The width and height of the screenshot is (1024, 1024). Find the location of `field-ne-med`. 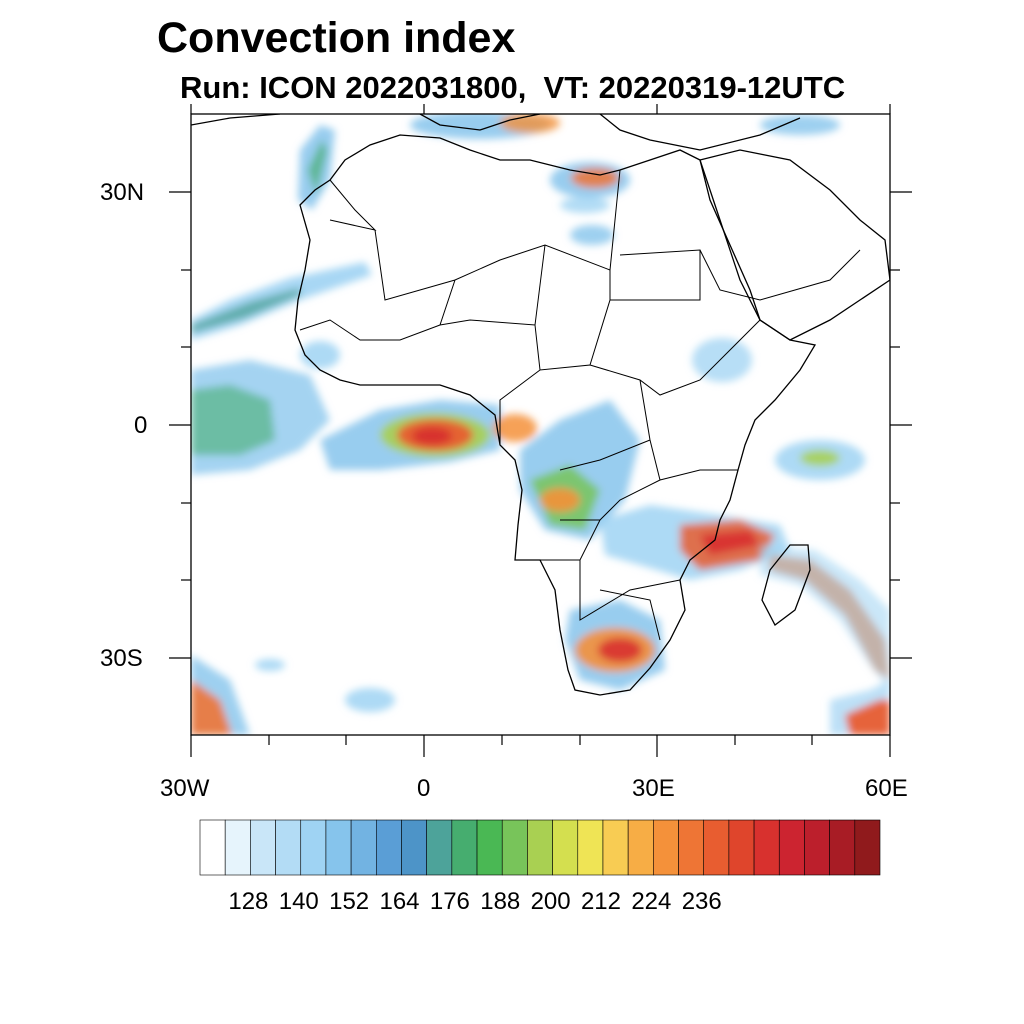

field-ne-med is located at coordinates (800, 125).